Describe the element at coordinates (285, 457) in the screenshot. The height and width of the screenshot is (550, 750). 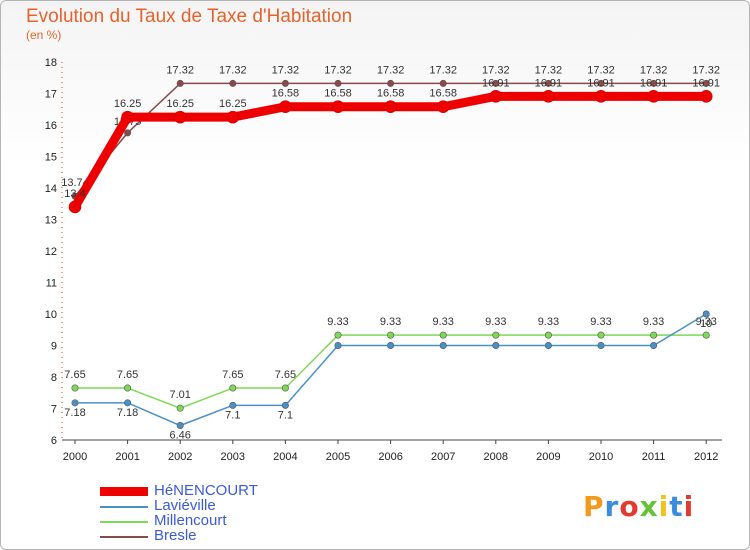
I see `x-tick-label: 2004` at that location.